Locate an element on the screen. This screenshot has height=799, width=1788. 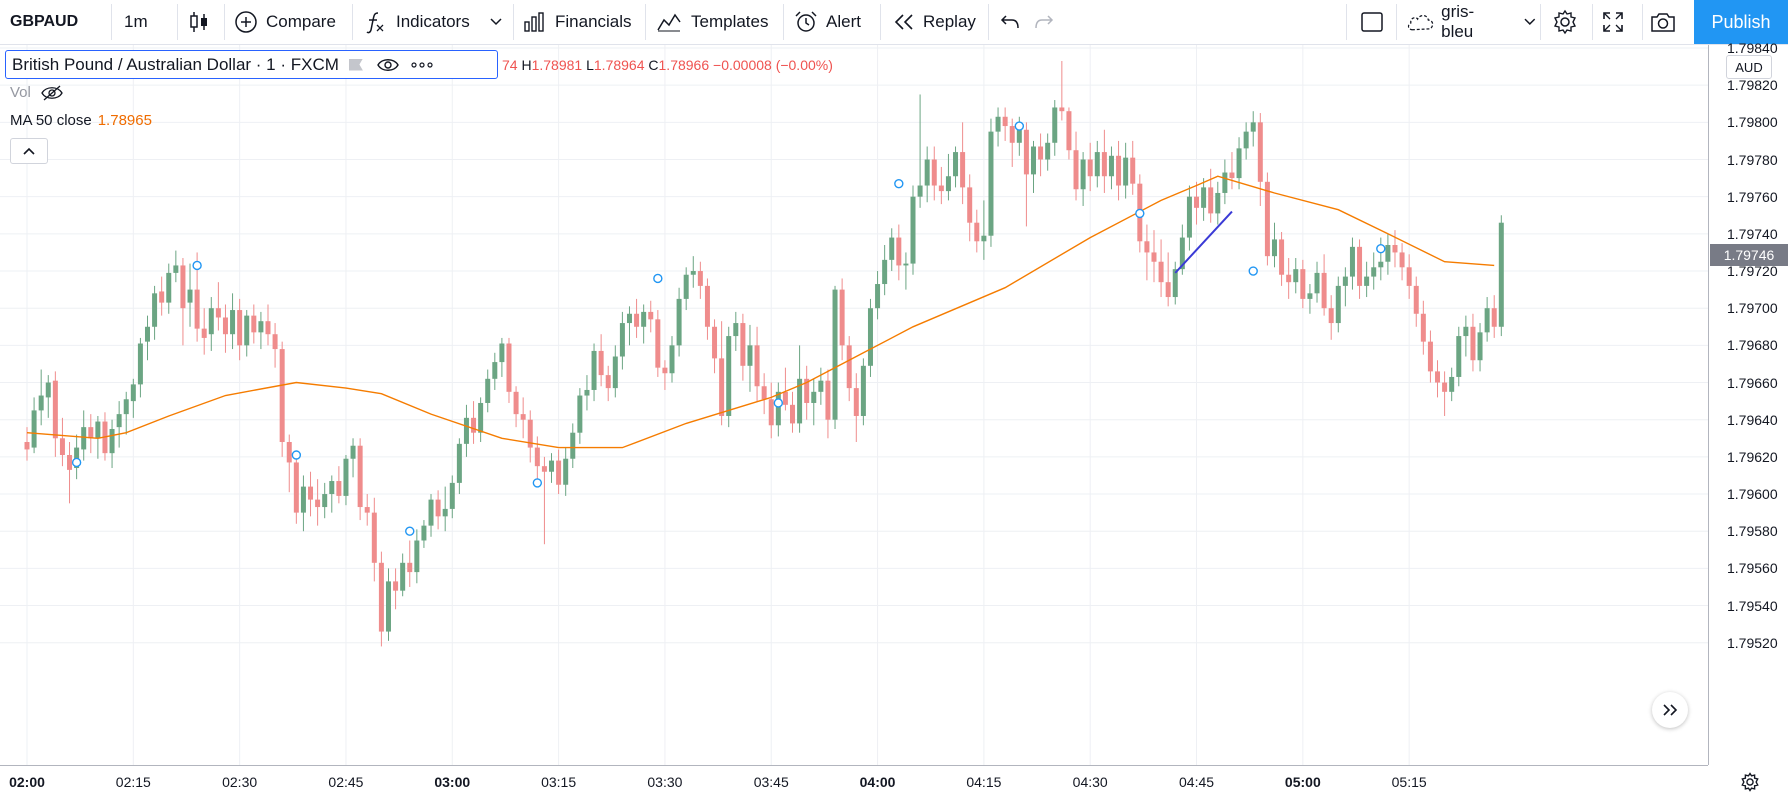
volume-legend: Vol is located at coordinates (36, 92).